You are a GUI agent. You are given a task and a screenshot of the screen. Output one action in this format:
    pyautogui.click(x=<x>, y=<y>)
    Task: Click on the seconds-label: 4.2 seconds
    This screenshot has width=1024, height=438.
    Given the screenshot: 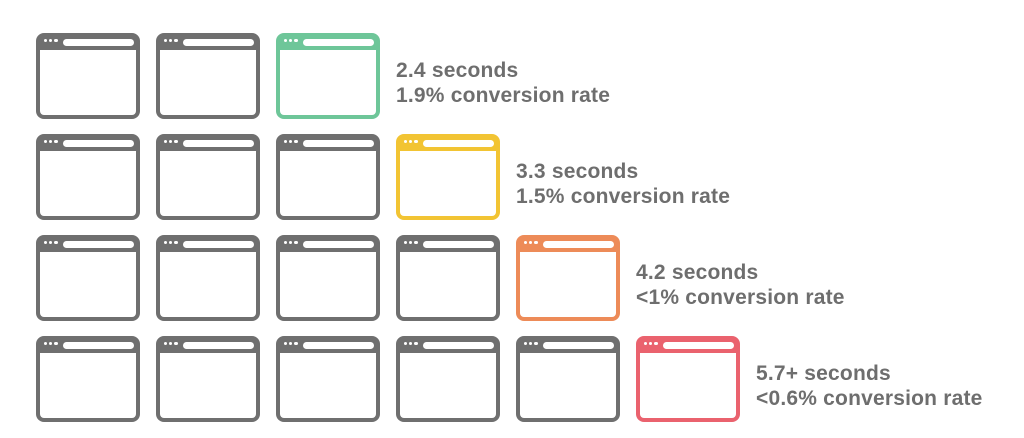 What is the action you would take?
    pyautogui.click(x=697, y=272)
    